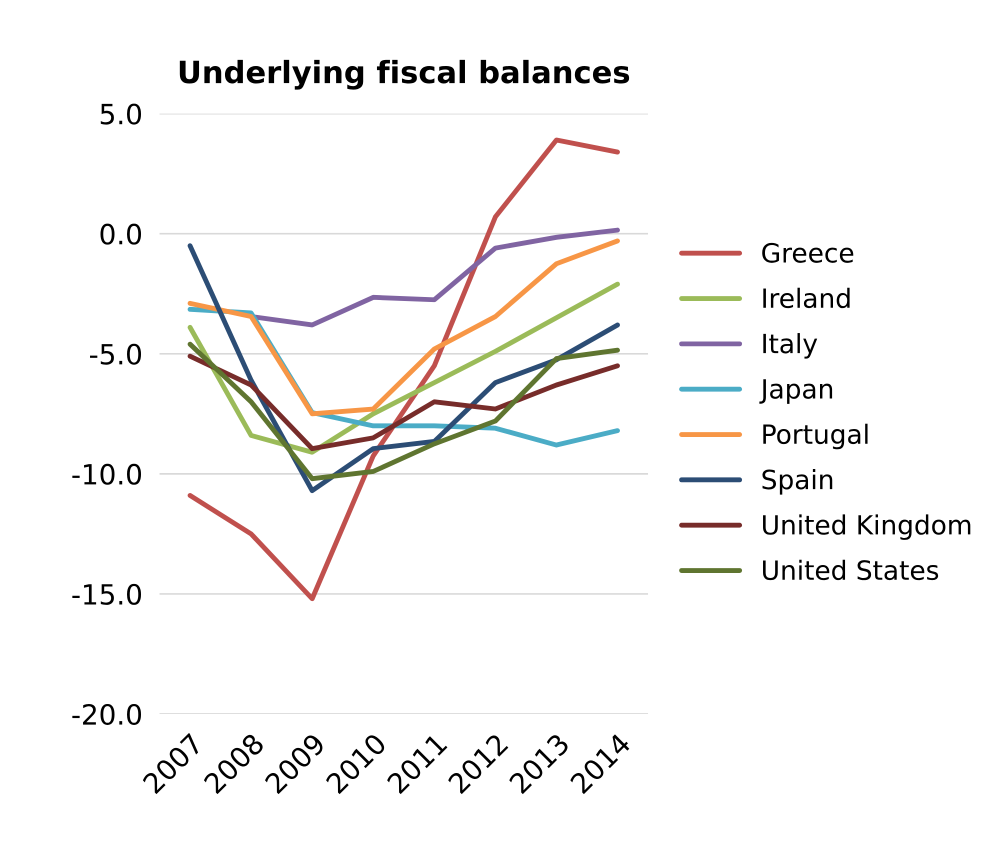 The height and width of the screenshot is (848, 997). What do you see at coordinates (790, 346) in the screenshot?
I see `legend-label: Italy` at bounding box center [790, 346].